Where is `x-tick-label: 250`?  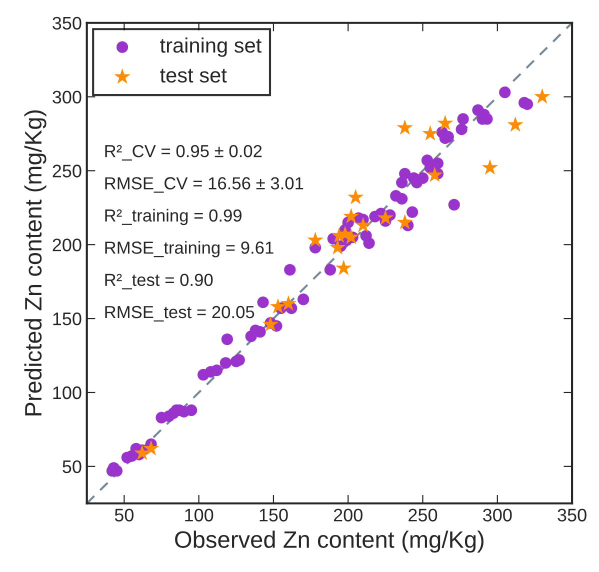 x-tick-label: 250 is located at coordinates (423, 515).